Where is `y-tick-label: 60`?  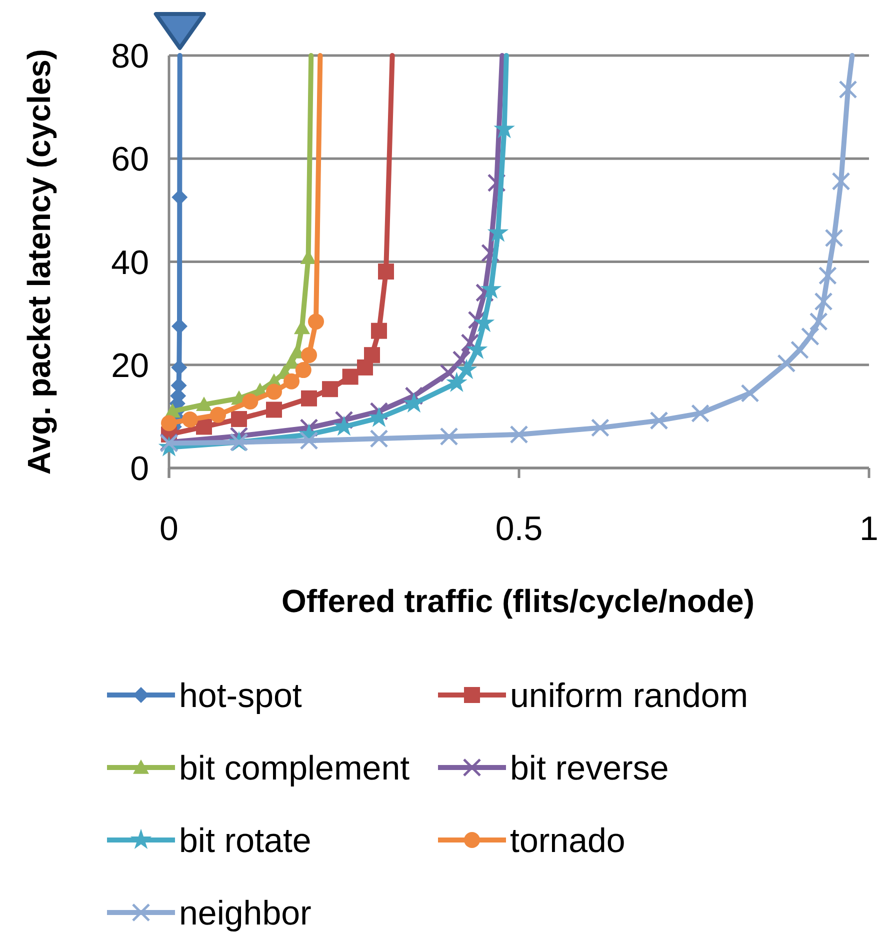 y-tick-label: 60 is located at coordinates (130, 159).